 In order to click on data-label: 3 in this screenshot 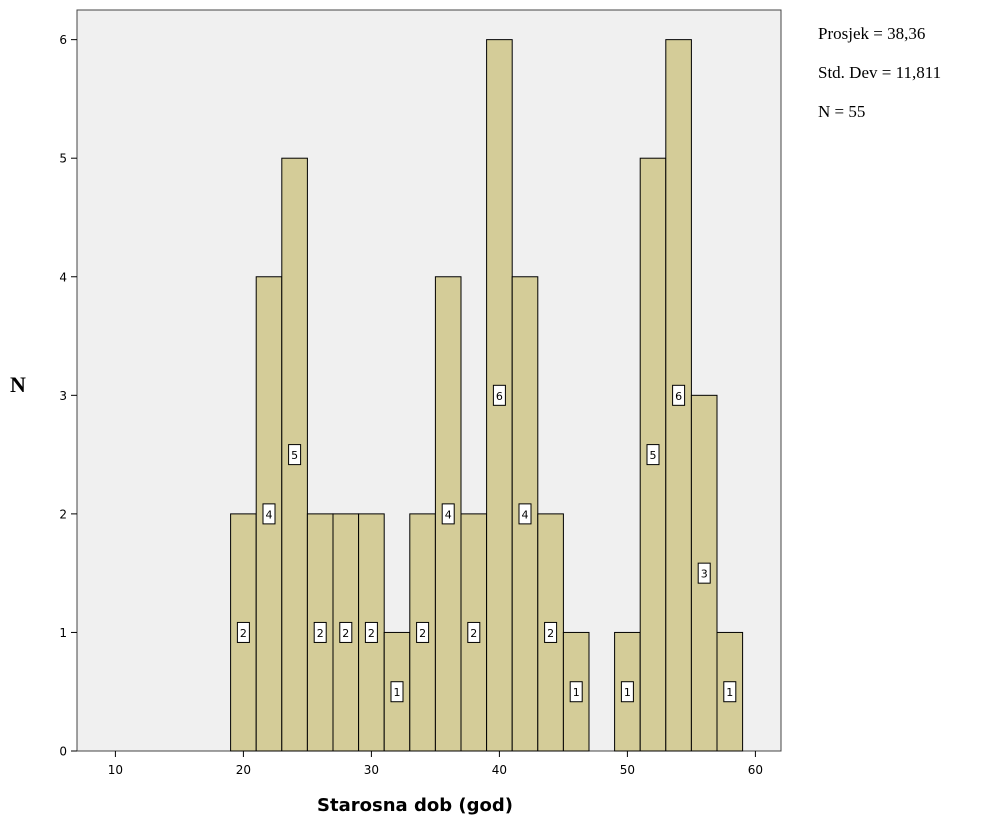, I will do `click(704, 574)`.